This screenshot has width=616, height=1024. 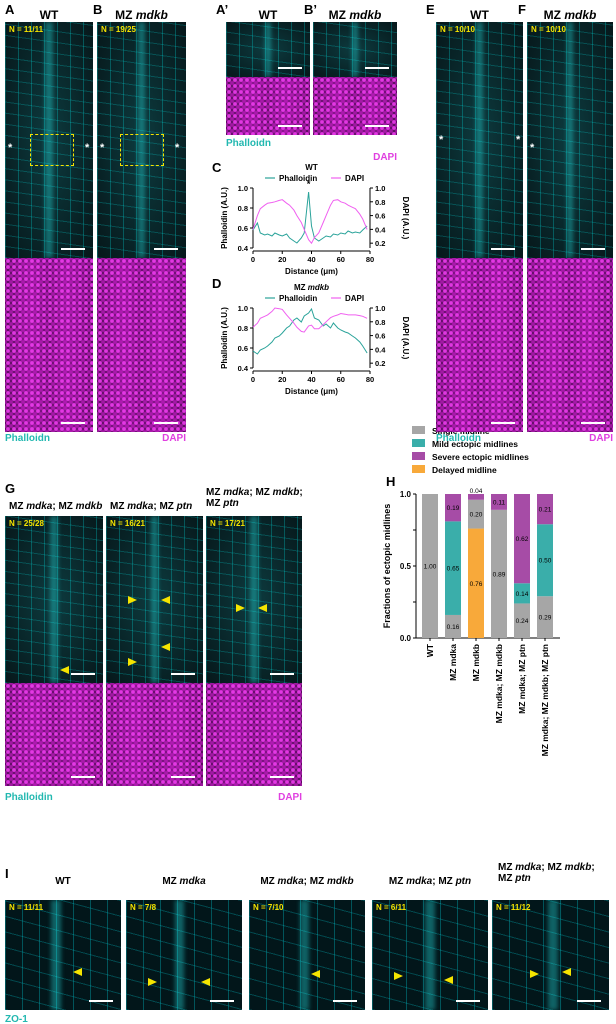 What do you see at coordinates (311, 259) in the screenshot?
I see `x-tick-label: 40` at bounding box center [311, 259].